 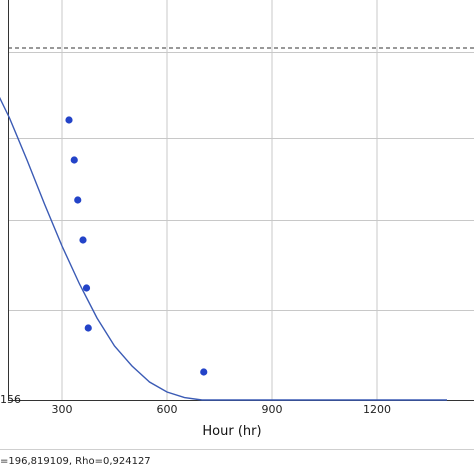 What do you see at coordinates (62, 409) in the screenshot?
I see `x-tick-label: 300` at bounding box center [62, 409].